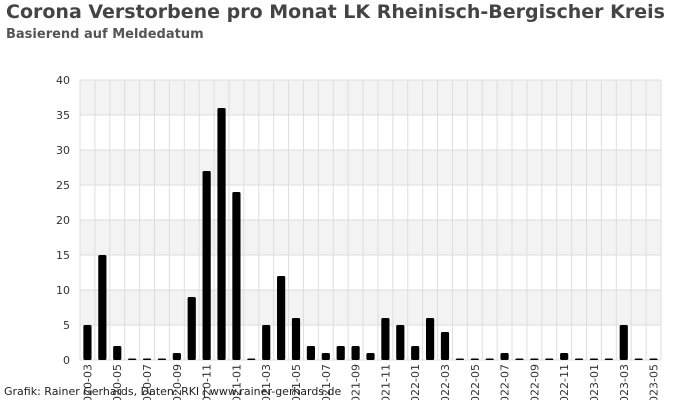  I want to click on y-tick-label: 25, so click(63, 185).